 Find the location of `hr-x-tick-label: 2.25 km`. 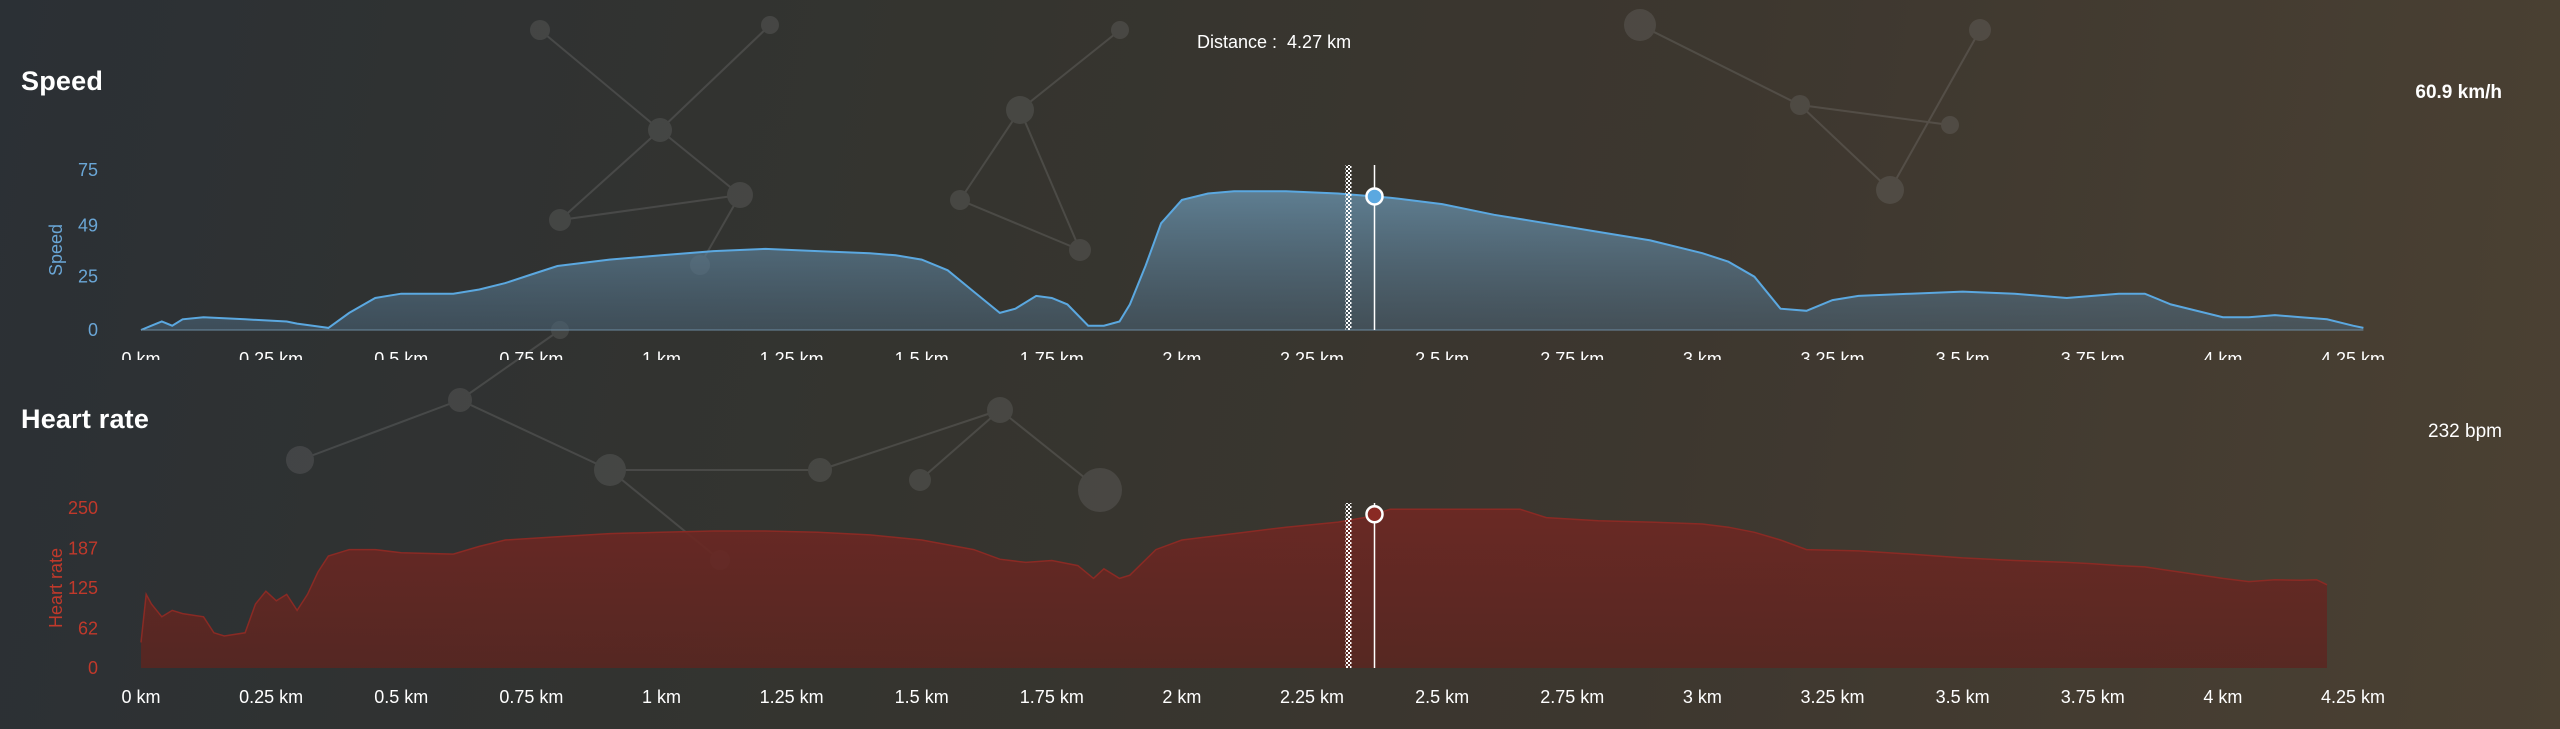

hr-x-tick-label: 2.25 km is located at coordinates (1312, 697).